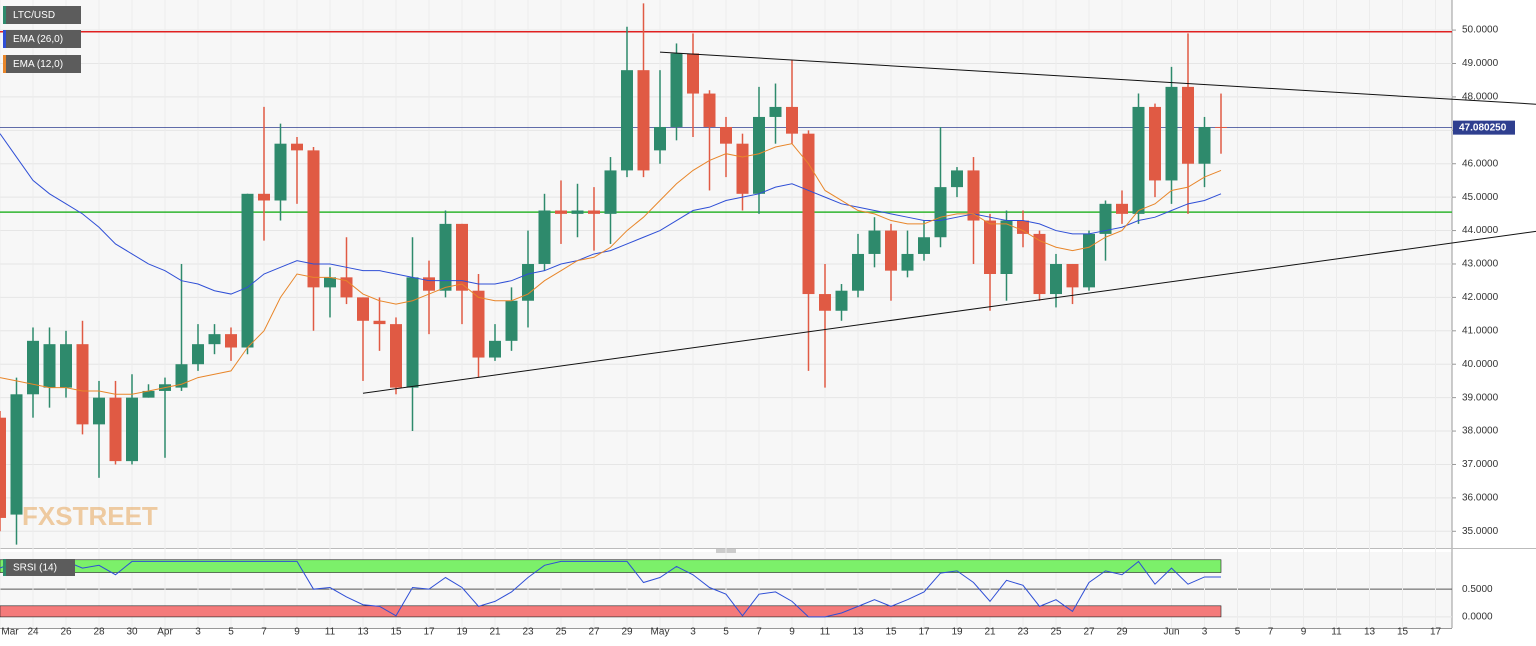 The width and height of the screenshot is (1536, 646). Describe the element at coordinates (957, 632) in the screenshot. I see `x-tick-label: 19` at that location.